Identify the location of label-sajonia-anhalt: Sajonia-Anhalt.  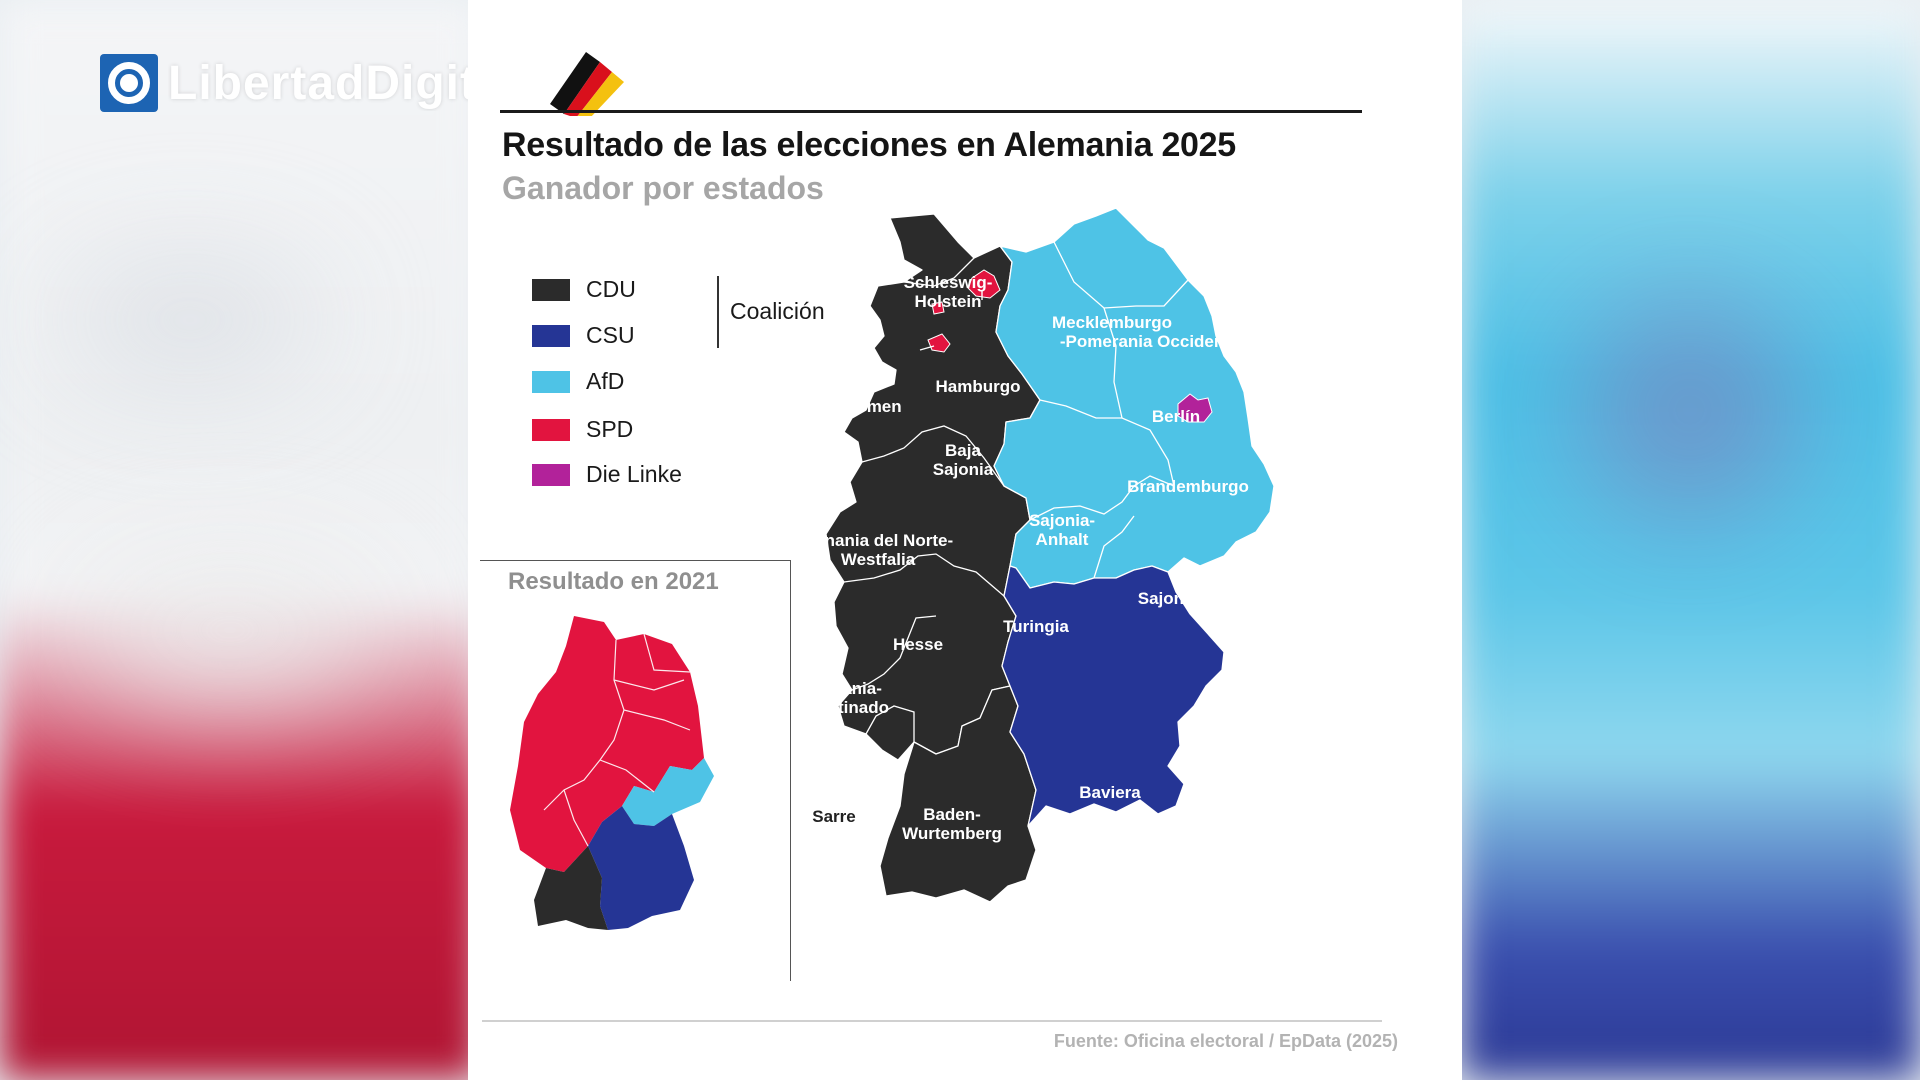
(1062, 530).